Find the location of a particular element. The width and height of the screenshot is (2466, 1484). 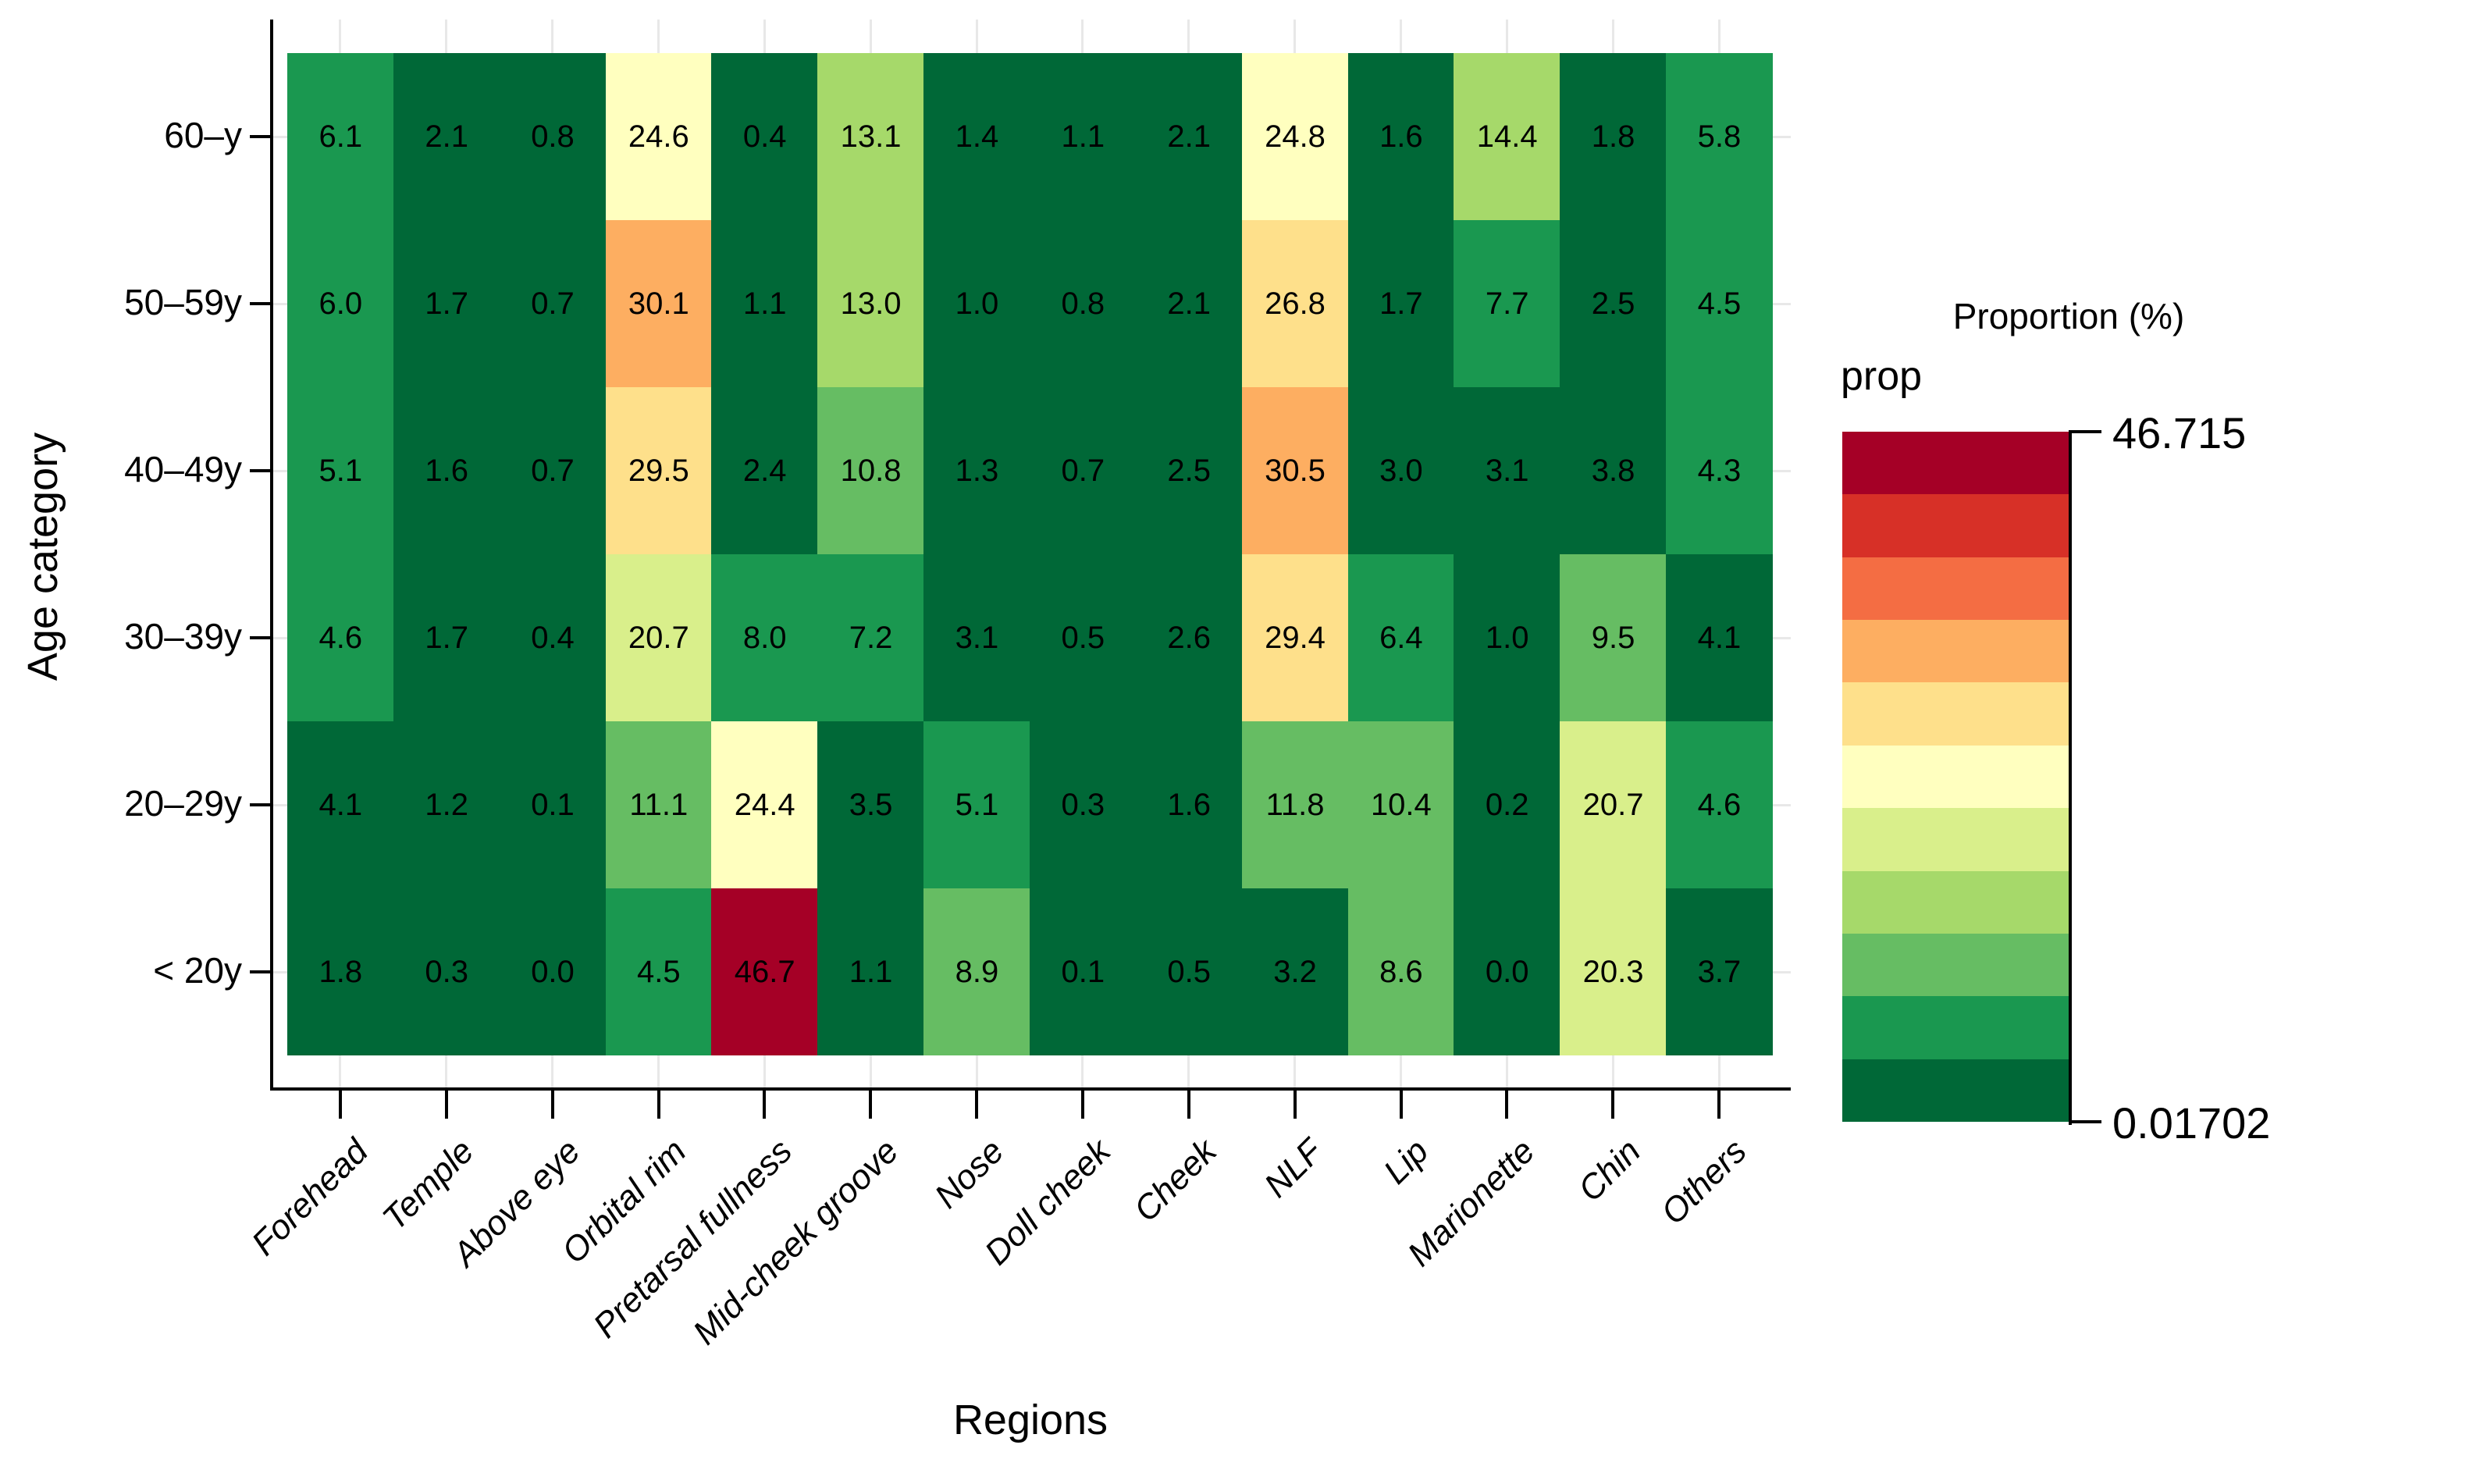

cell-value: 6.4 is located at coordinates (1401, 638).